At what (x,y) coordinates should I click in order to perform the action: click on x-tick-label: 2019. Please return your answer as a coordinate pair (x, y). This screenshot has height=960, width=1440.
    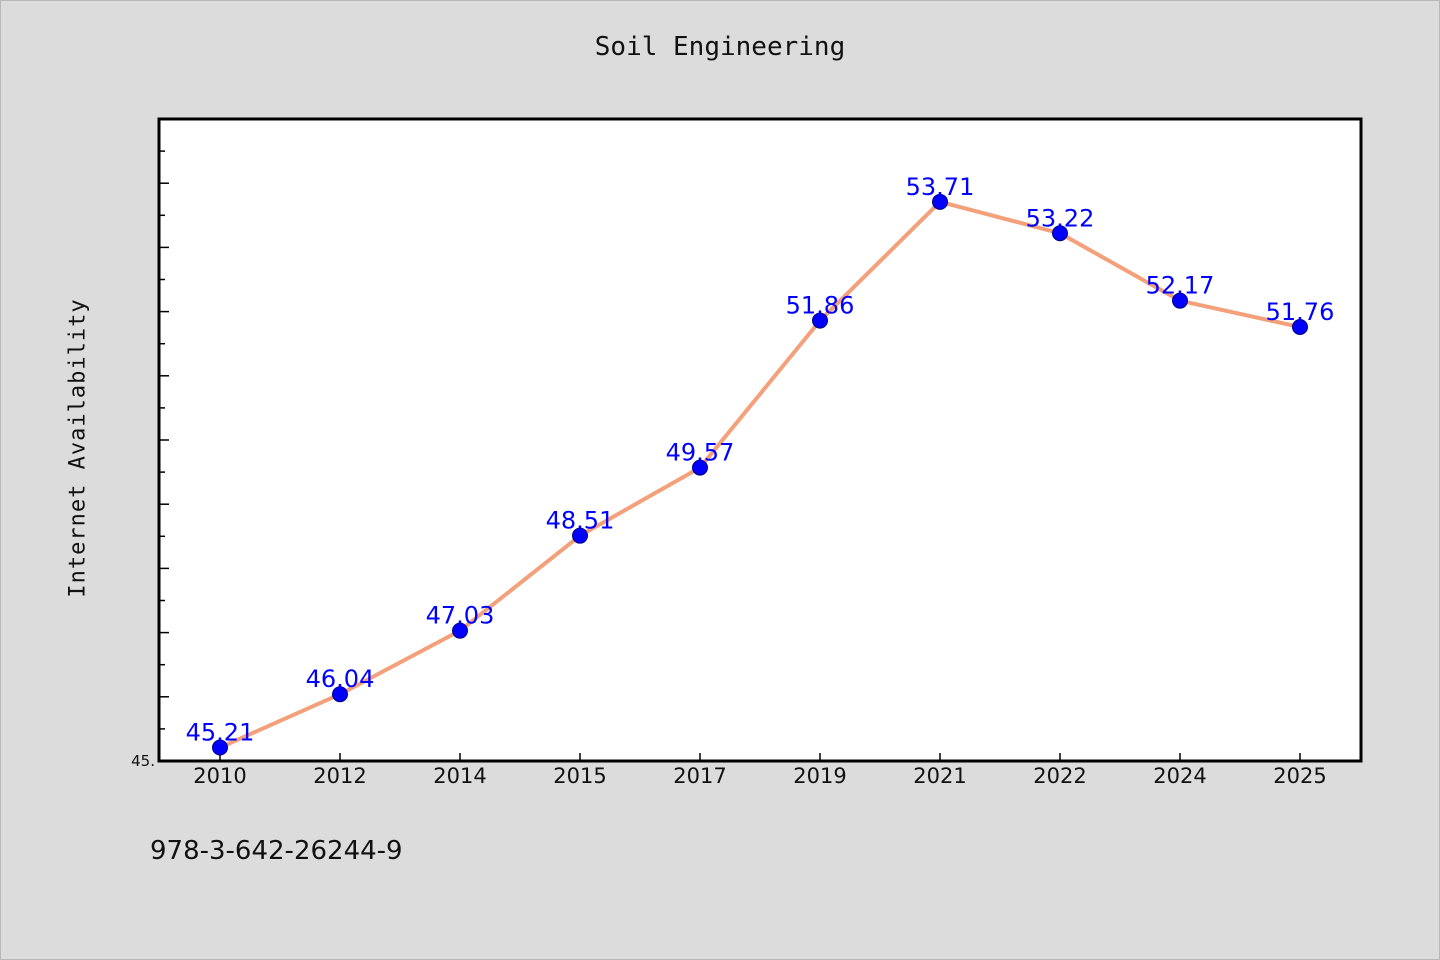
    Looking at the image, I should click on (819, 776).